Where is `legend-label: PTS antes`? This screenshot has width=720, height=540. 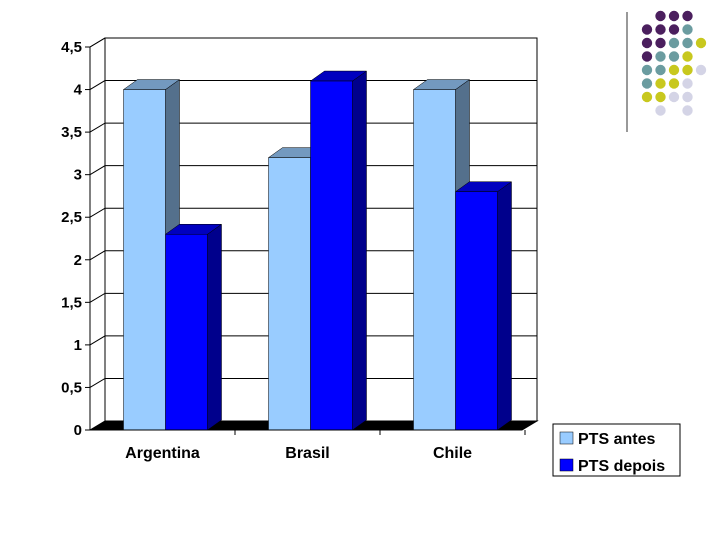 legend-label: PTS antes is located at coordinates (616, 439).